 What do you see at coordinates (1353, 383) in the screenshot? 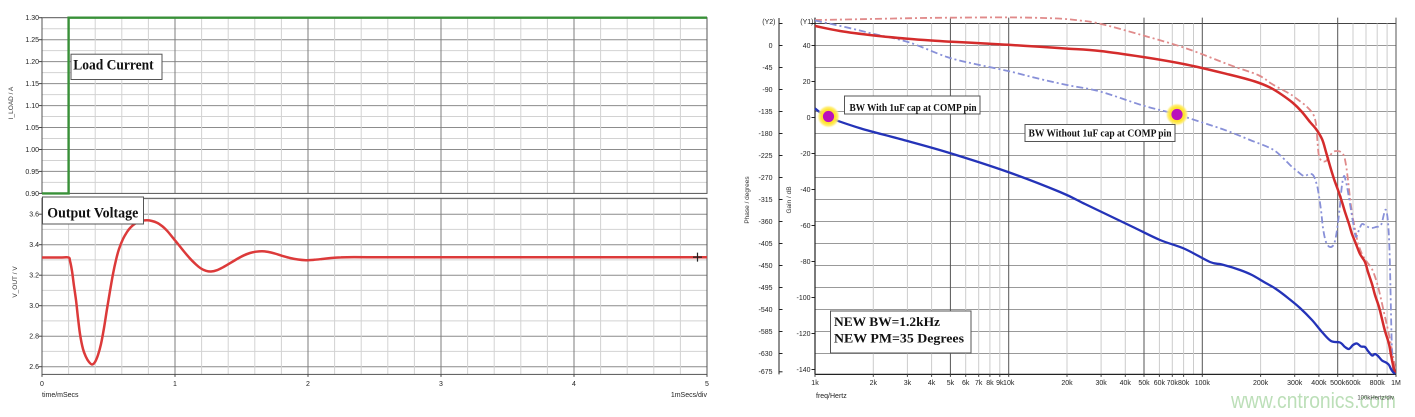
I see `svg-text: 600k` at bounding box center [1353, 383].